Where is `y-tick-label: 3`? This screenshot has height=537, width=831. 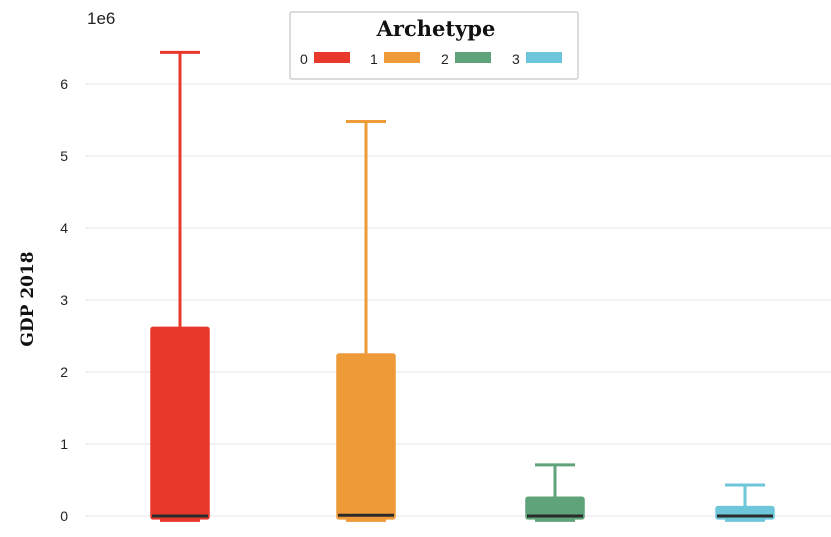 y-tick-label: 3 is located at coordinates (64, 300).